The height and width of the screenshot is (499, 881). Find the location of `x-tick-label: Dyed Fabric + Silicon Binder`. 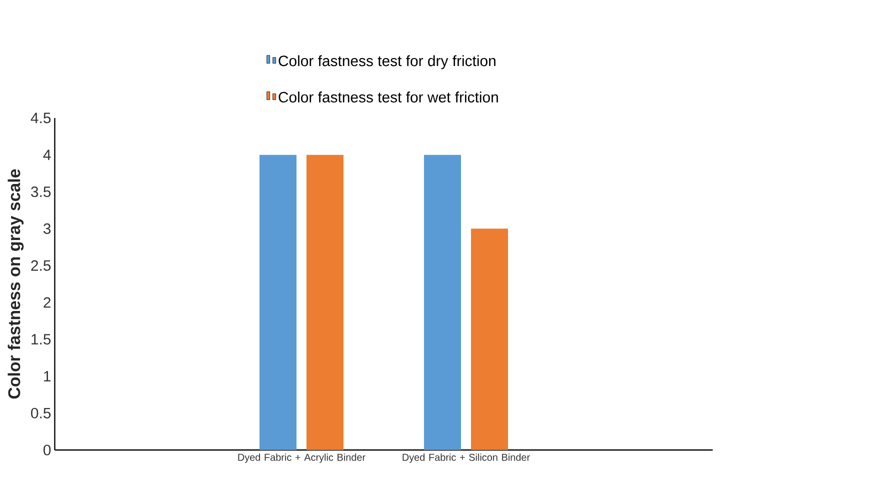

x-tick-label: Dyed Fabric + Silicon Binder is located at coordinates (466, 458).